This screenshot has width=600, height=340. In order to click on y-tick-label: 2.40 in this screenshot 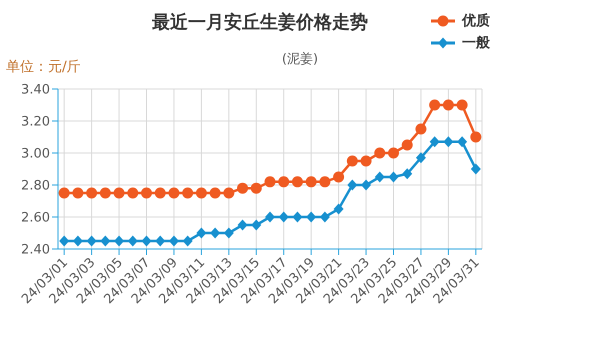, I will do `click(35, 250)`.